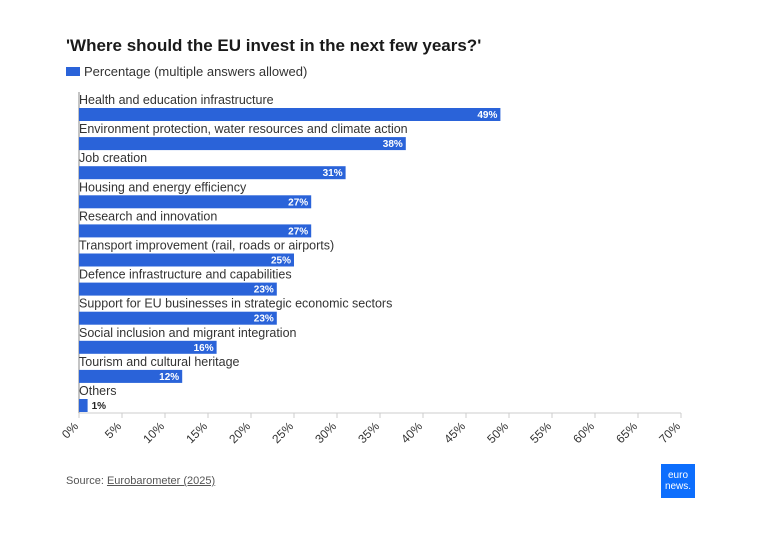 The width and height of the screenshot is (764, 540). Describe the element at coordinates (196, 432) in the screenshot. I see `tick-label: 15%` at that location.